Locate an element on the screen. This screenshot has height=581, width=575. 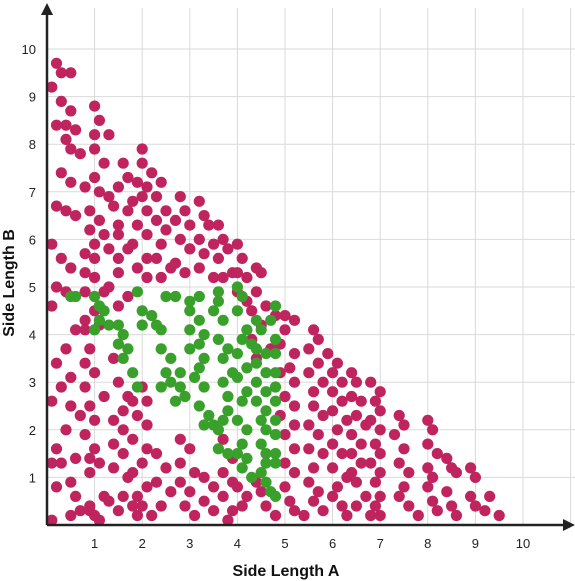
y-tick-label: 7 is located at coordinates (32, 192).